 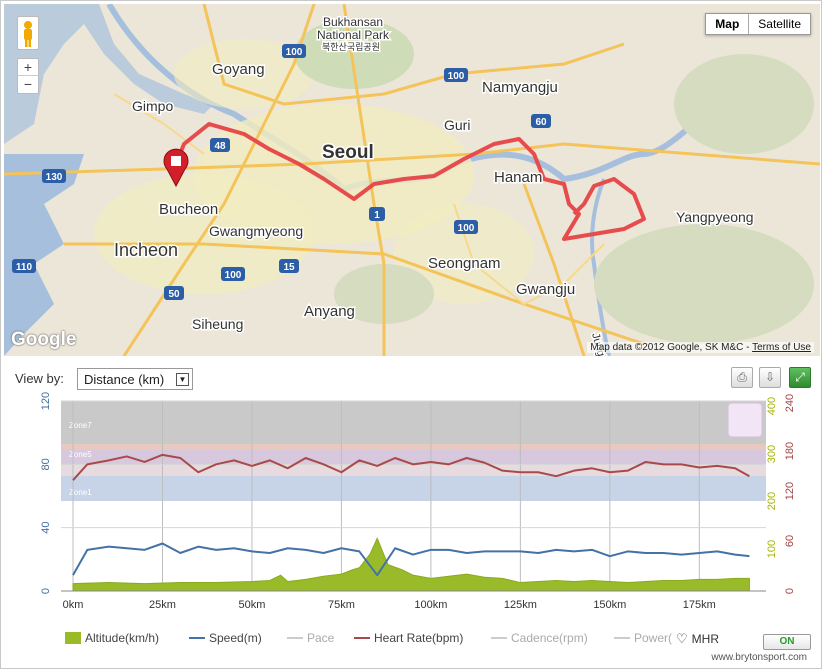 I want to click on start-marker-icon, so click(x=176, y=168).